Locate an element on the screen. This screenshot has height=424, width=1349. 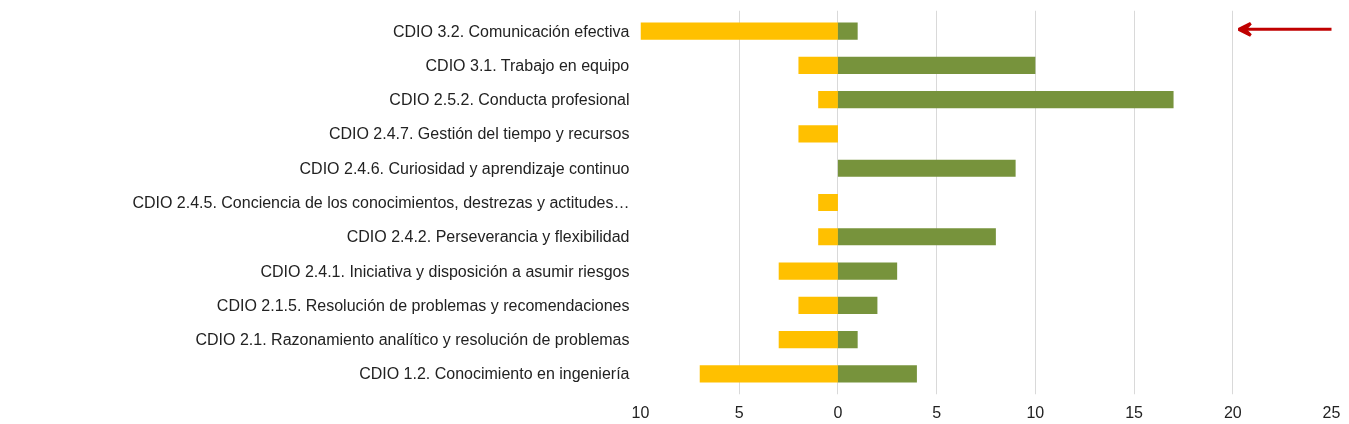
x-tick-label: 25 is located at coordinates (1331, 412).